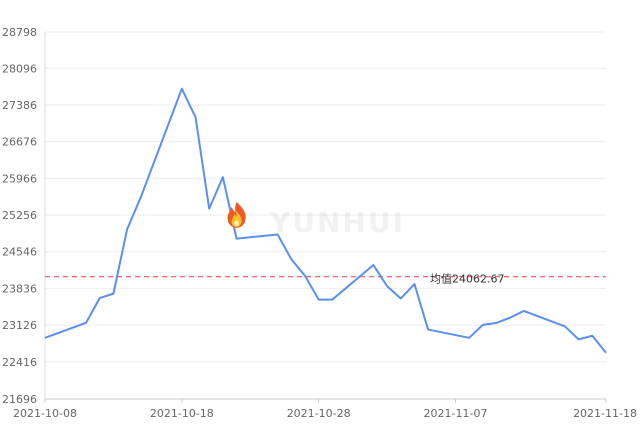 The height and width of the screenshot is (427, 641). Describe the element at coordinates (456, 413) in the screenshot. I see `x-tick-label: 2021-11-07` at that location.